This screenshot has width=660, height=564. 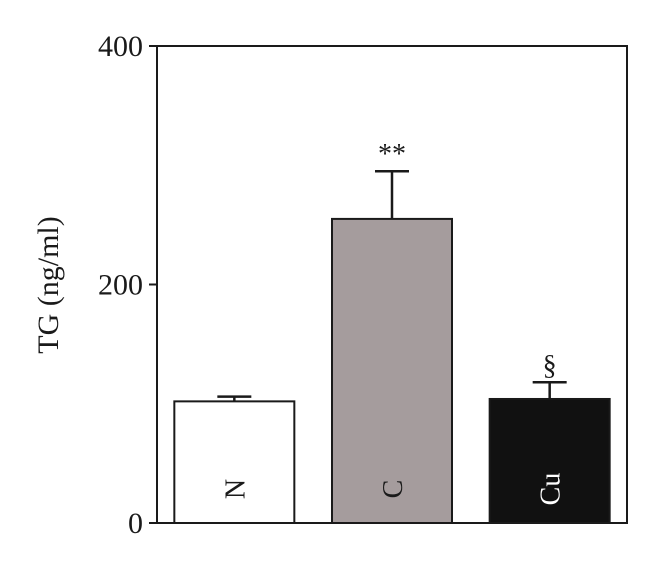 I want to click on y-tick-label: 400, so click(x=120, y=46).